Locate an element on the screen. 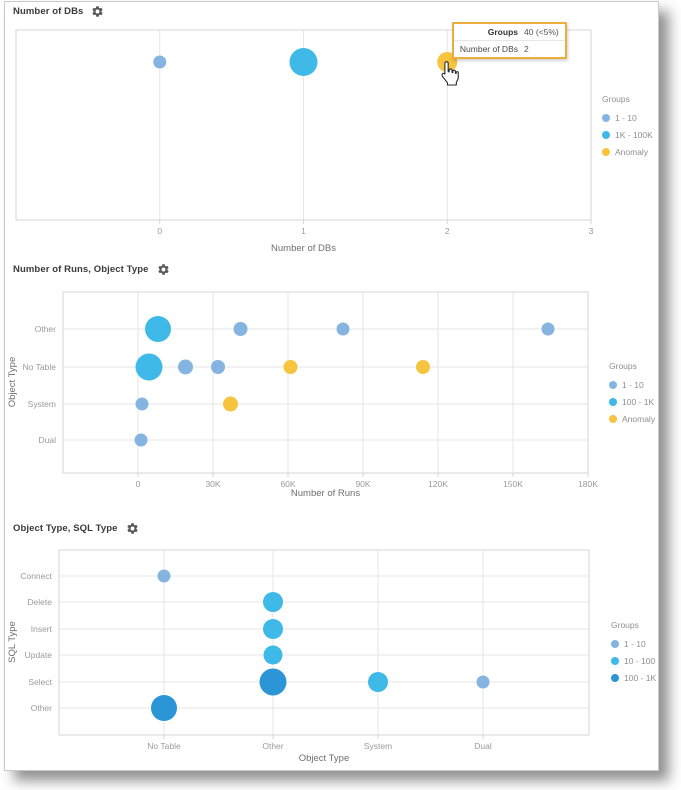 This screenshot has width=681, height=790. y-category-label: No Table is located at coordinates (40, 367).